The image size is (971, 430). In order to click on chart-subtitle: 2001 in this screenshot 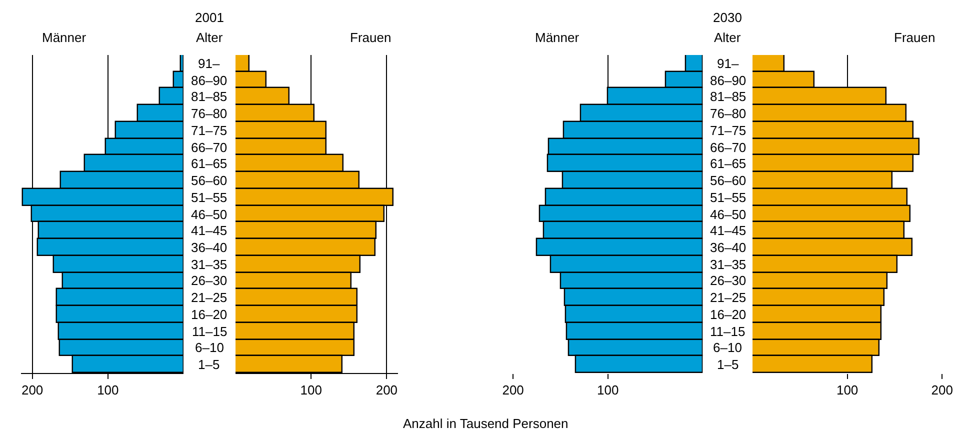, I will do `click(209, 17)`.